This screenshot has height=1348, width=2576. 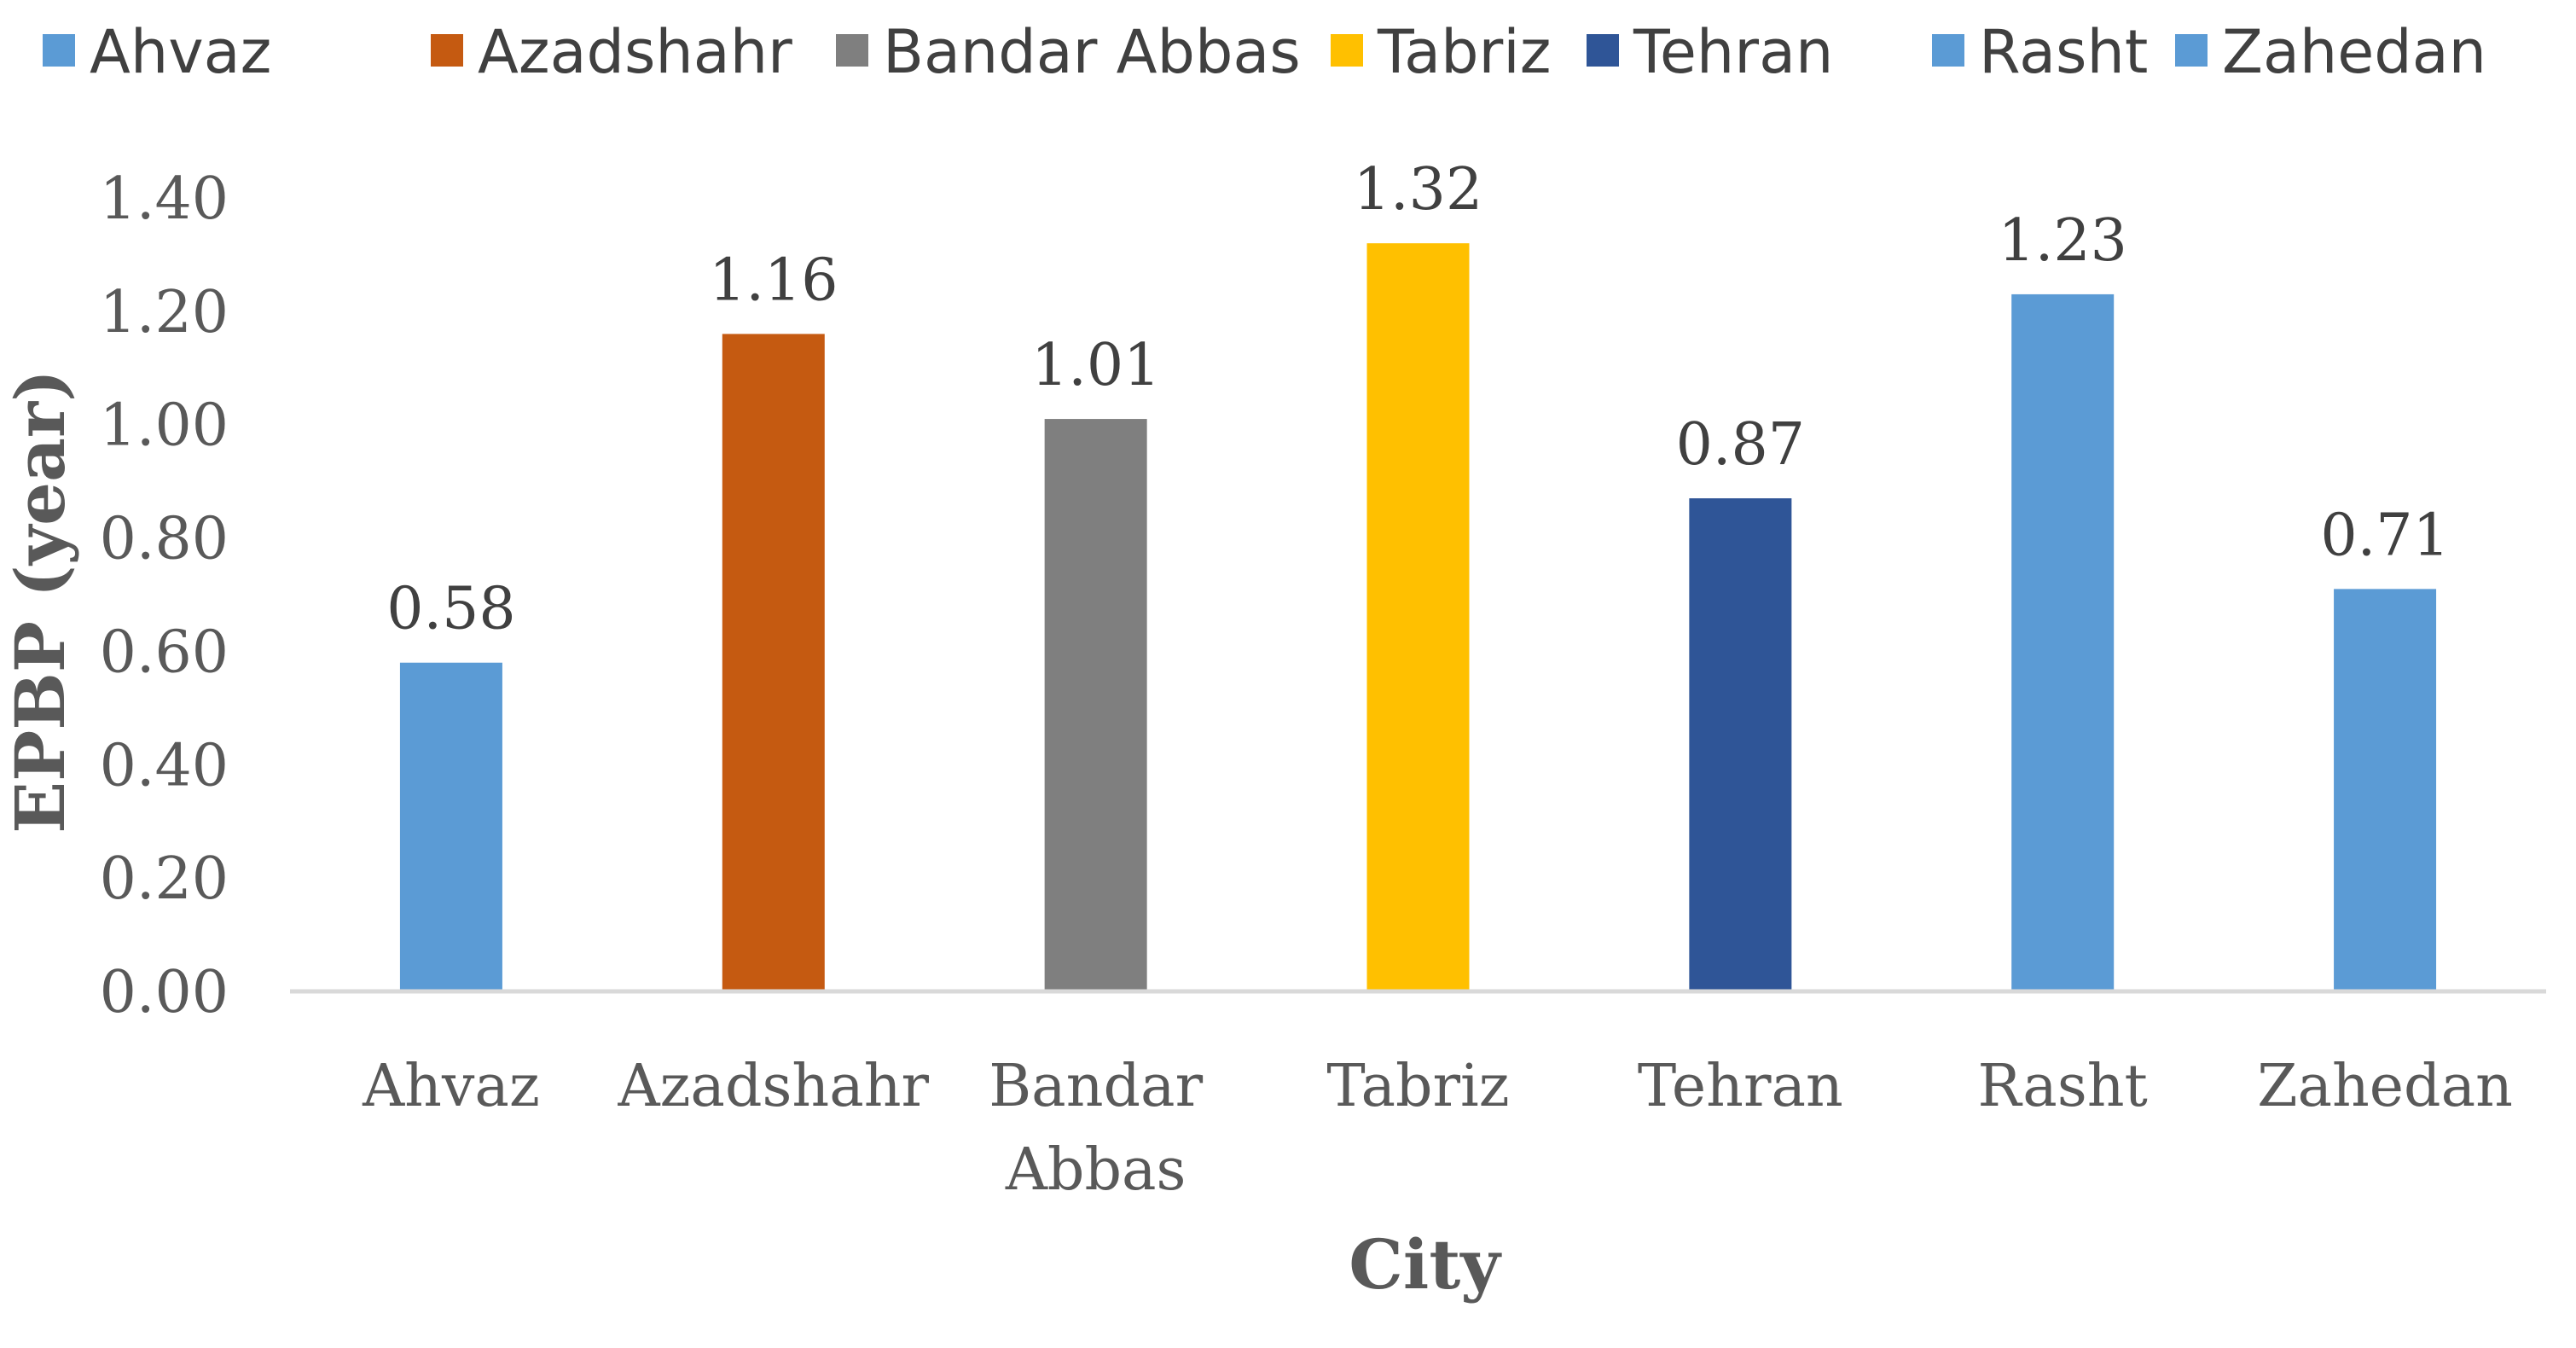 I want to click on legend-label: Azadshahr, so click(x=635, y=52).